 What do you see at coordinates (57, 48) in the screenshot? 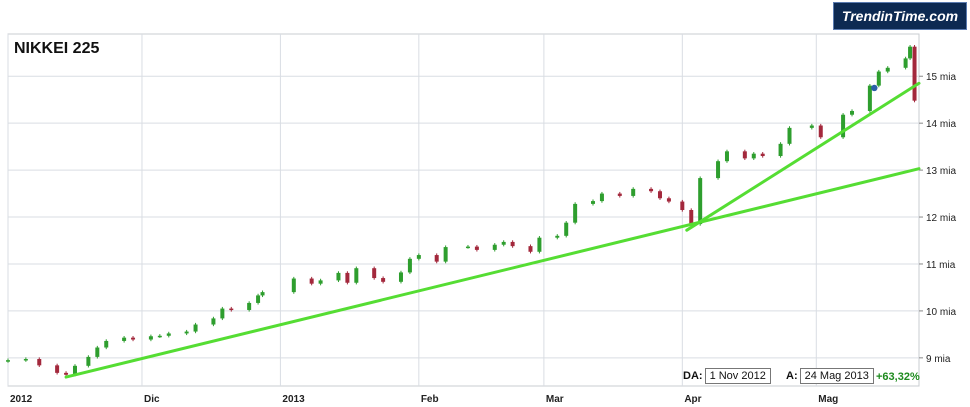
I see `chart-title: NIKKEI 225` at bounding box center [57, 48].